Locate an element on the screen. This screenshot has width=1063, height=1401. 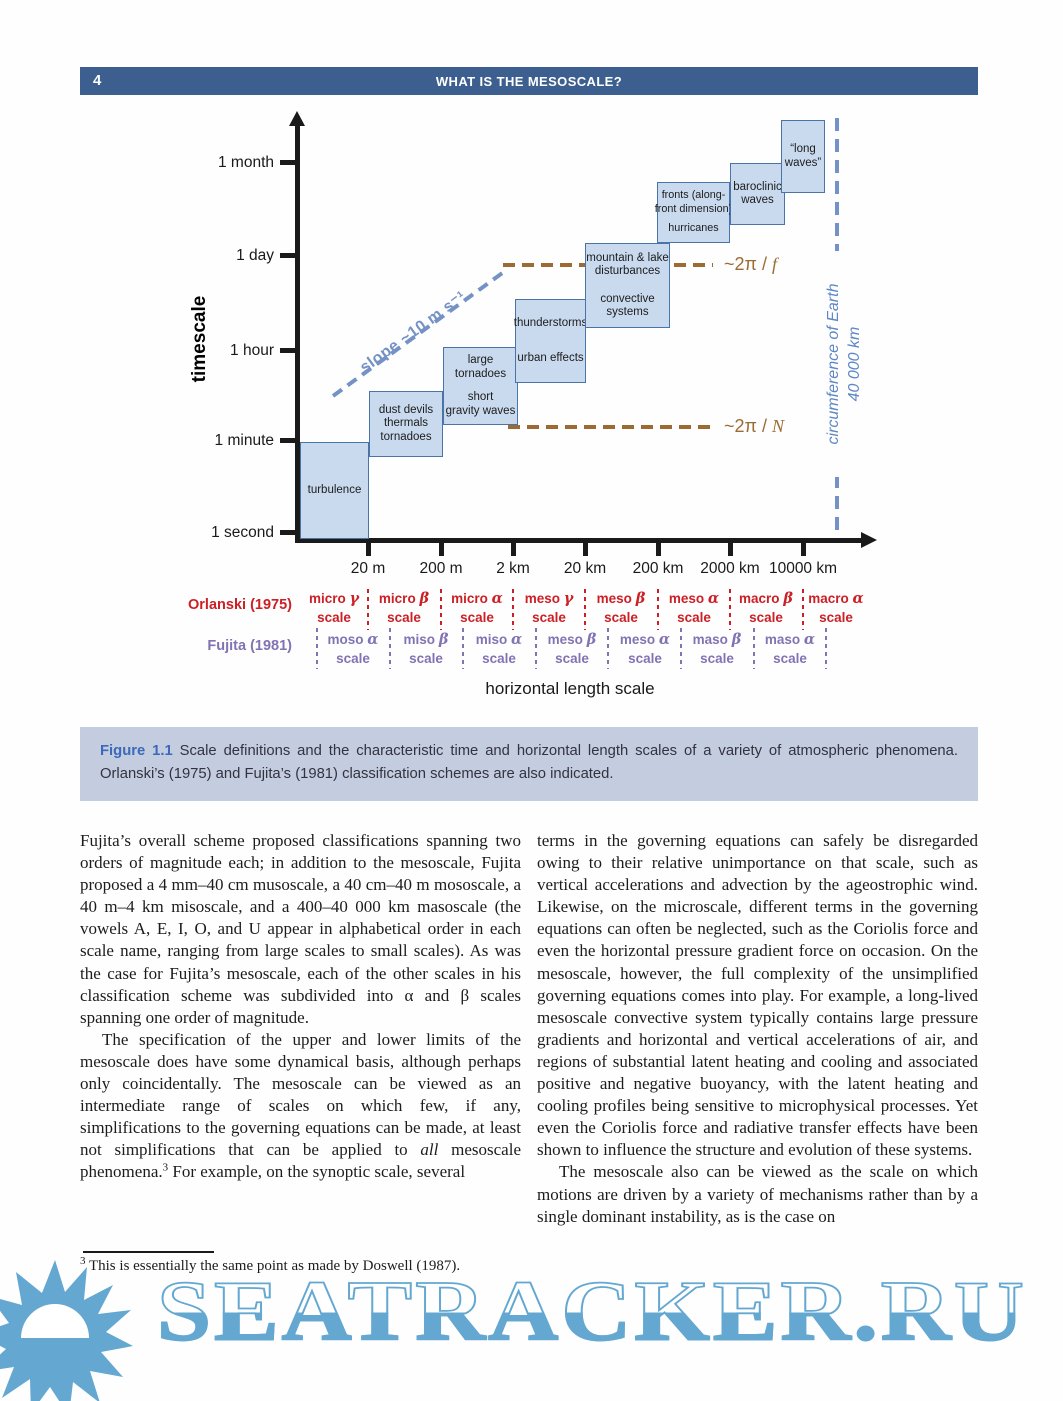
earth-circumference-label: circumference of Earth 40 000 km is located at coordinates (846, 364).